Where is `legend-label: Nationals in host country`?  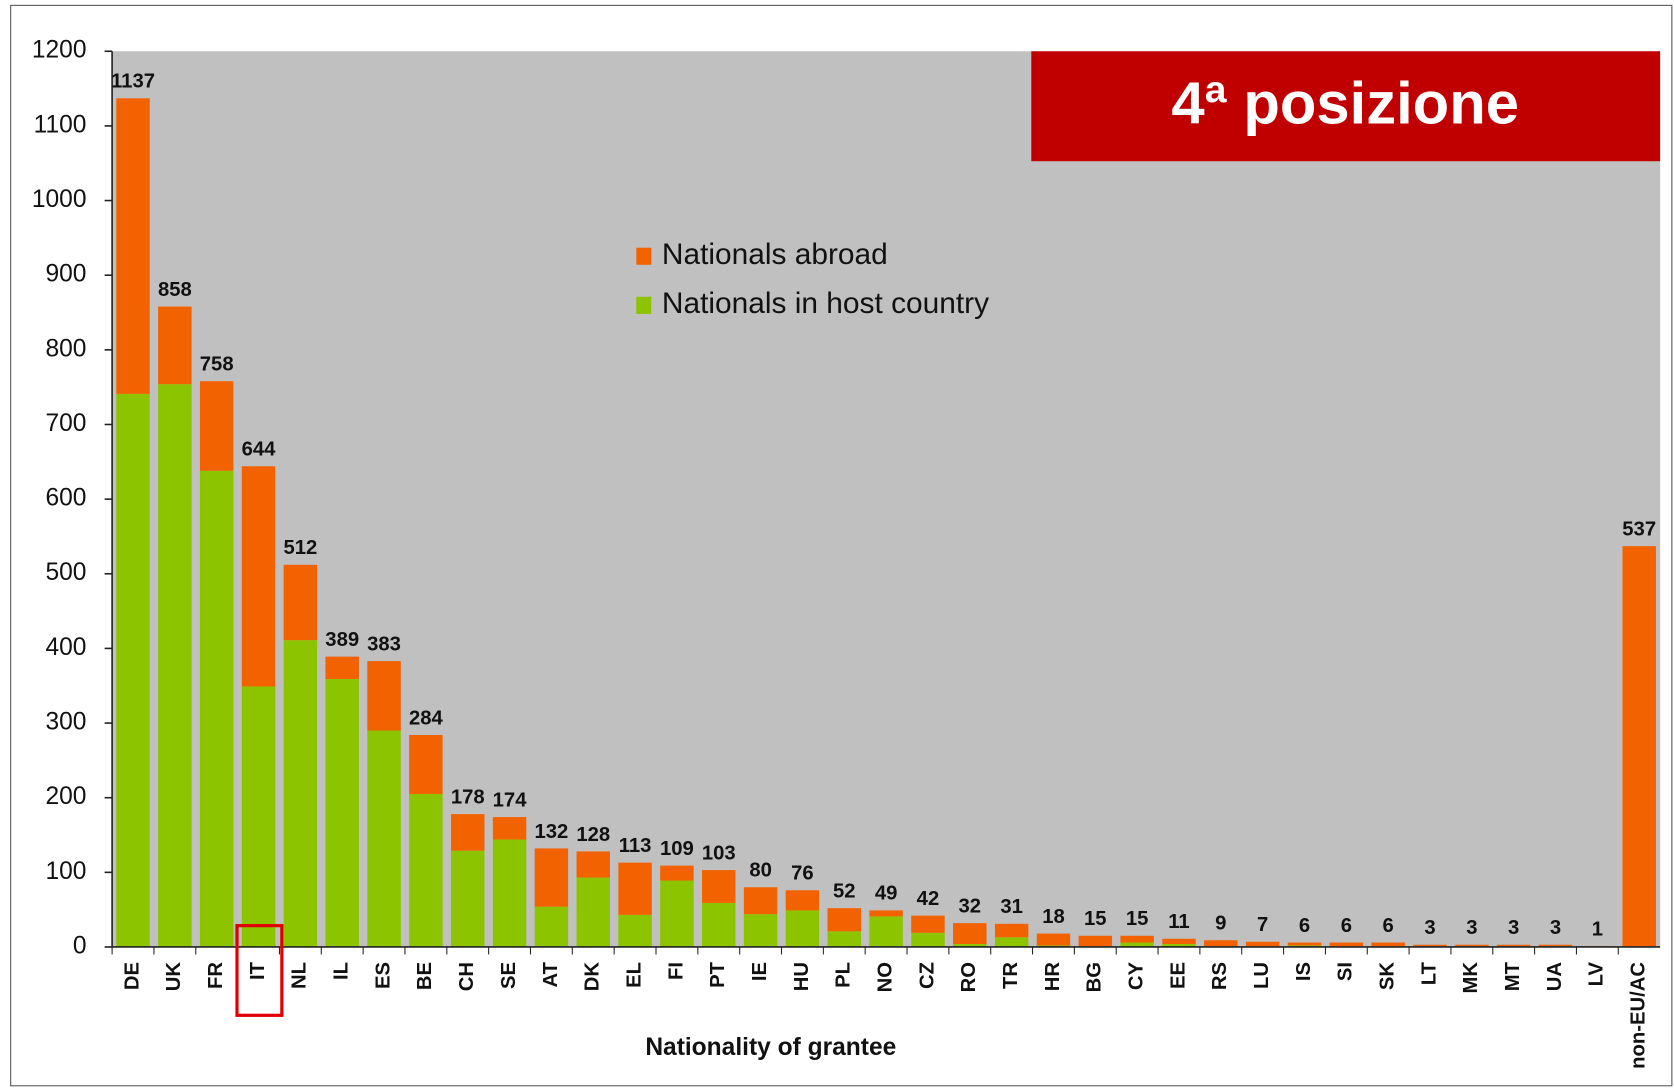 legend-label: Nationals in host country is located at coordinates (825, 303).